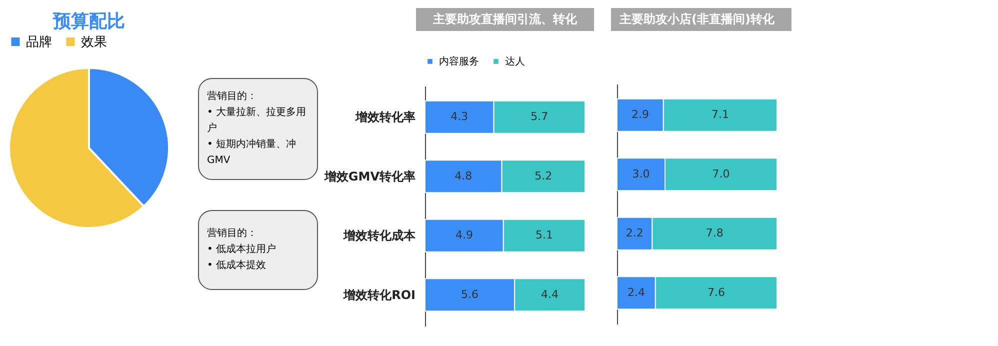  What do you see at coordinates (379, 235) in the screenshot?
I see `y-tick-label: 增效转化成本` at bounding box center [379, 235].